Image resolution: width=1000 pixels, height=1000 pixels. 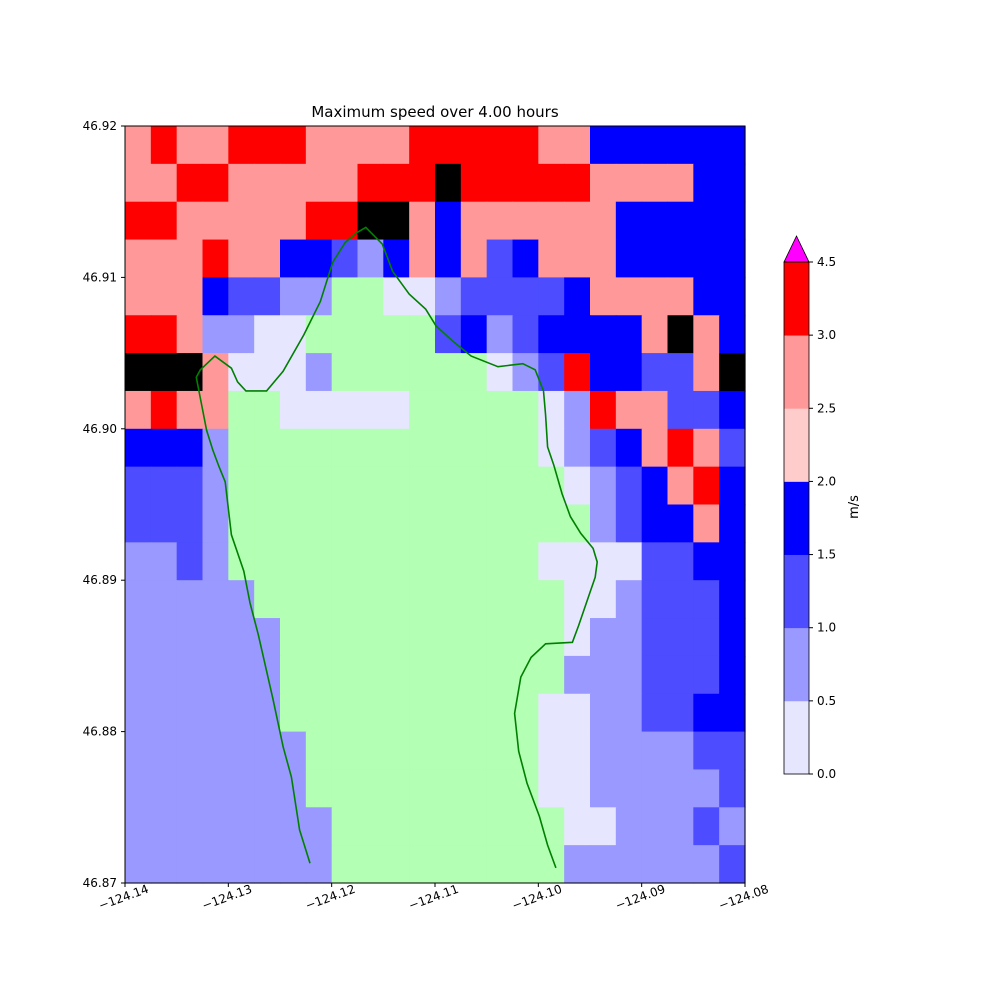 What do you see at coordinates (537, 897) in the screenshot?
I see `x-tick-label: −124.10` at bounding box center [537, 897].